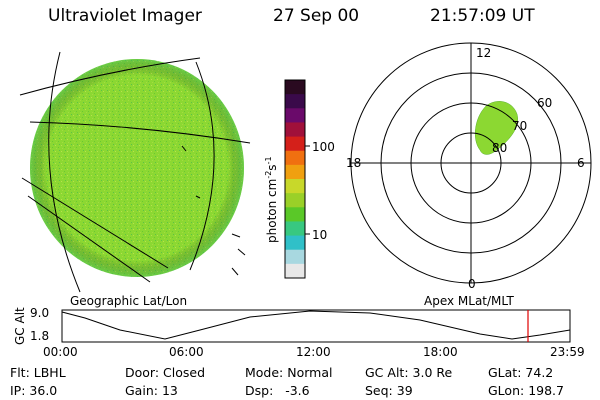  What do you see at coordinates (440, 352) in the screenshot?
I see `timeline-xtick-1800: 18:00` at bounding box center [440, 352].